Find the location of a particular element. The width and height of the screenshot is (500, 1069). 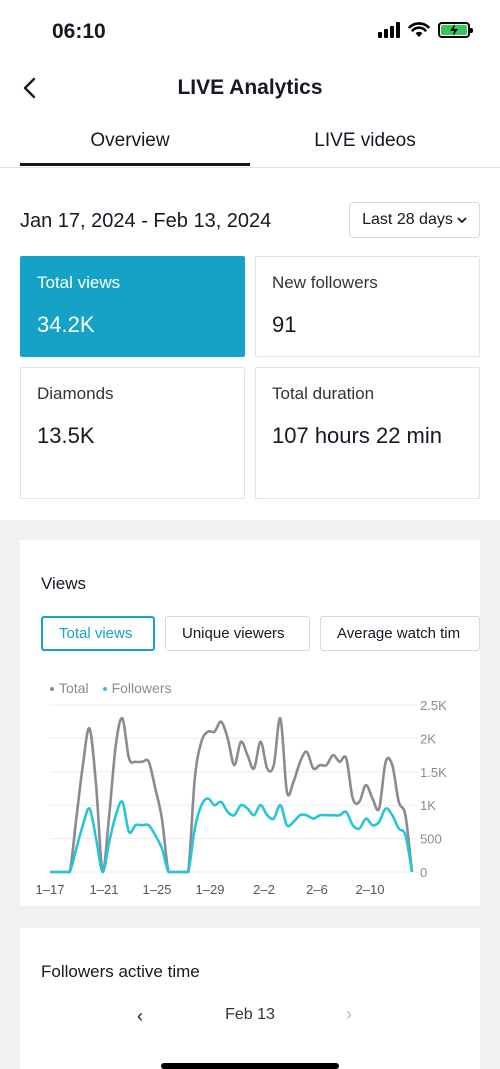

followers-active-title: Followers active time is located at coordinates (120, 971).